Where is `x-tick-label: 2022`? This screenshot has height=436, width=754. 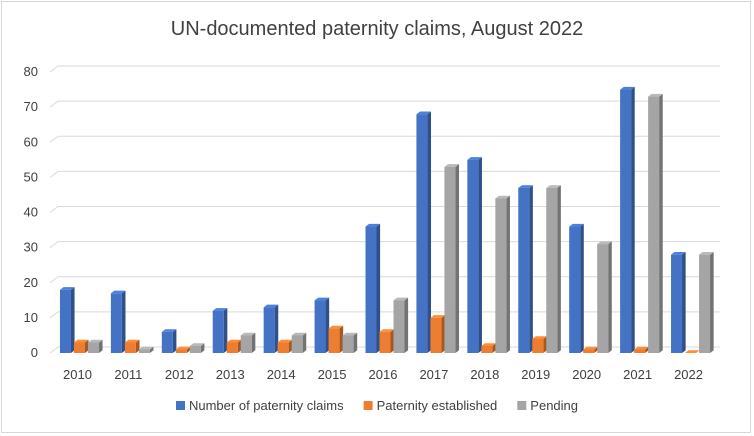 x-tick-label: 2022 is located at coordinates (688, 374).